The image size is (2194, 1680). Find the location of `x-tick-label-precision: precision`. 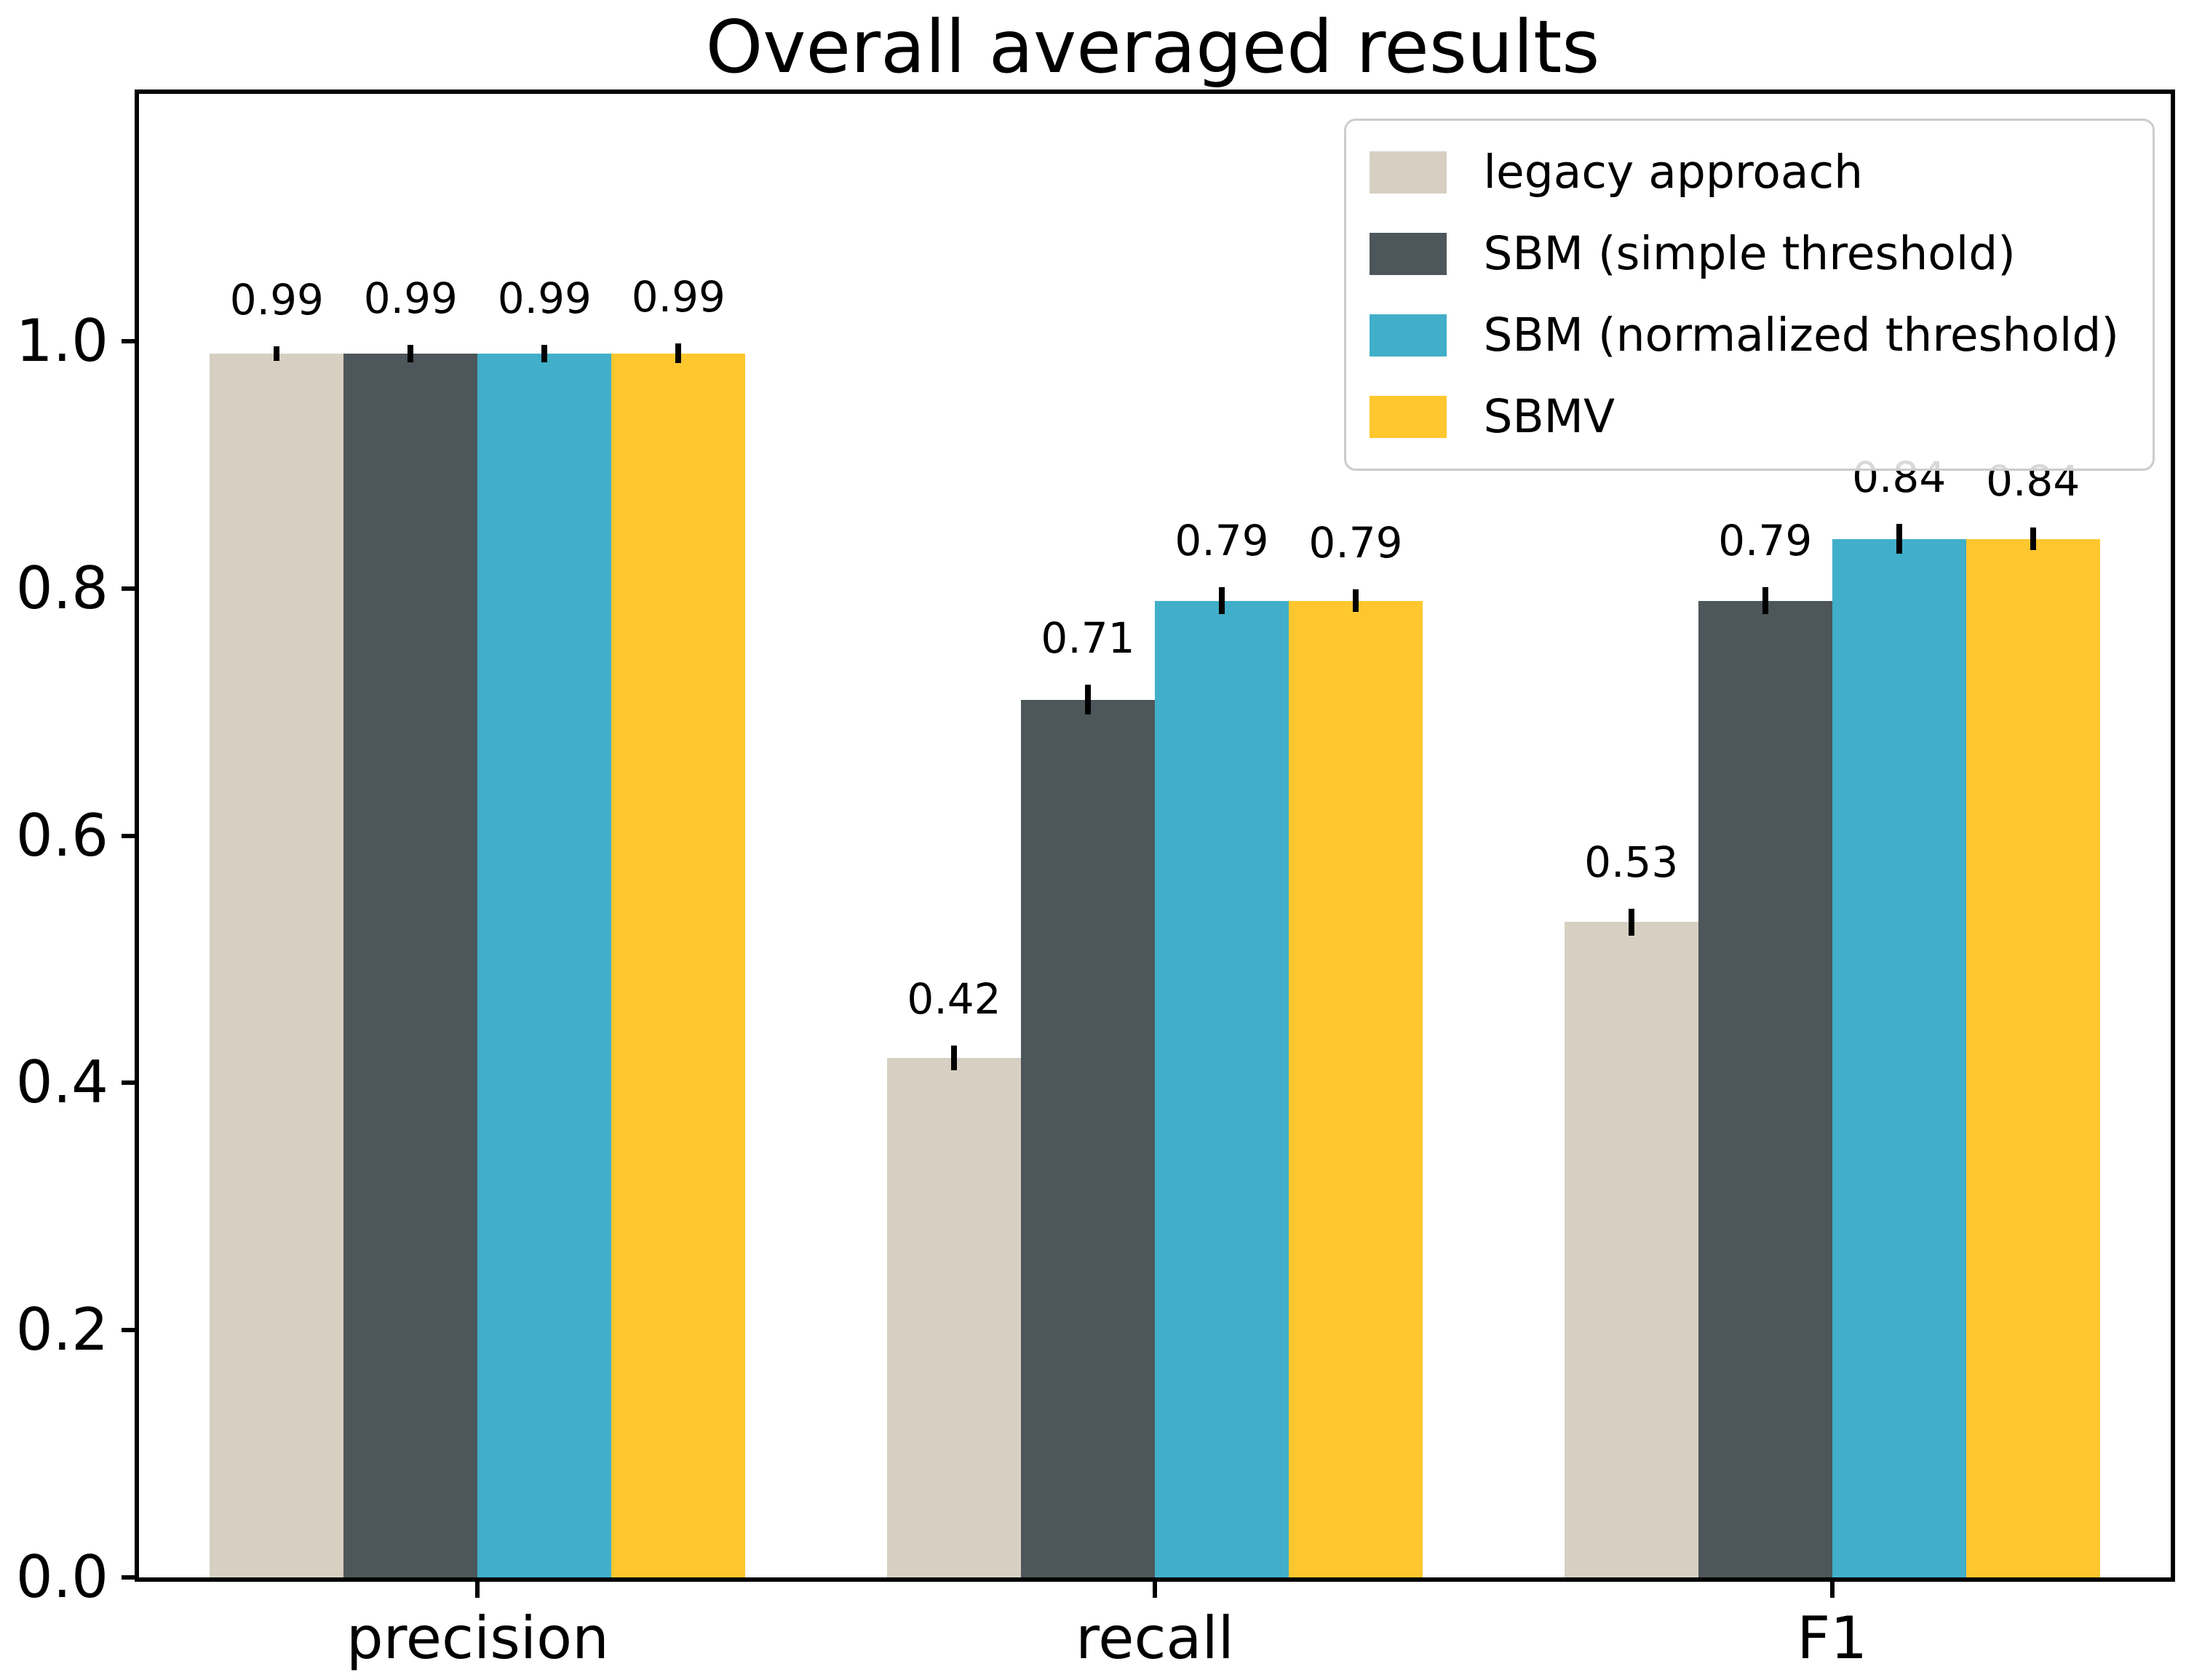

x-tick-label-precision: precision is located at coordinates (477, 1638).